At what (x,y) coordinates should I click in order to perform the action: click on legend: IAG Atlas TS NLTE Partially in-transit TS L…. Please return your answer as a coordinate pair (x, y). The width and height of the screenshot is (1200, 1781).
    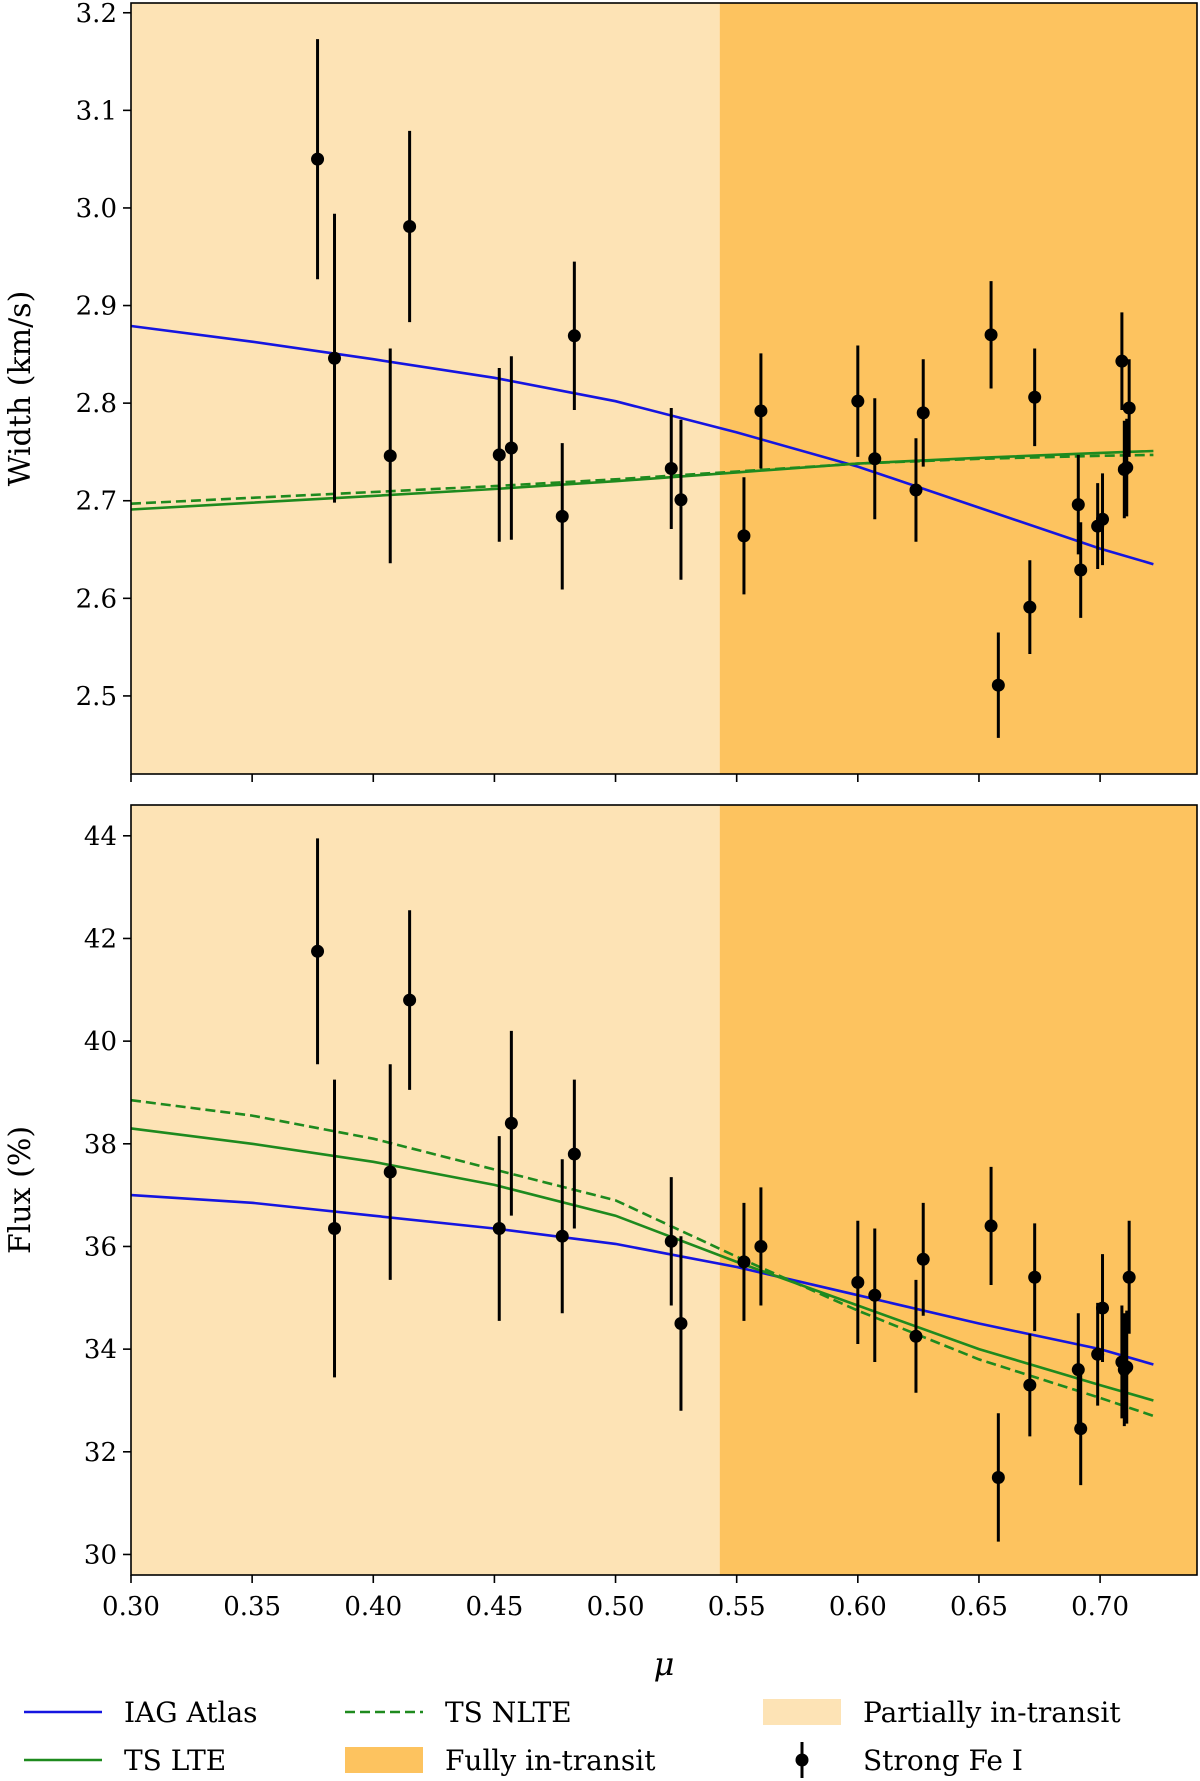
    Looking at the image, I should click on (572, 1737).